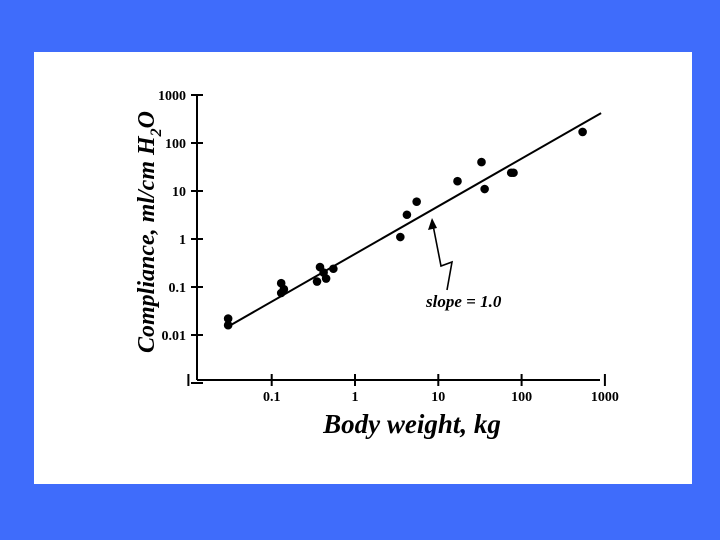 This screenshot has width=720, height=540. What do you see at coordinates (432, 224) in the screenshot?
I see `annotation-arrowhead` at bounding box center [432, 224].